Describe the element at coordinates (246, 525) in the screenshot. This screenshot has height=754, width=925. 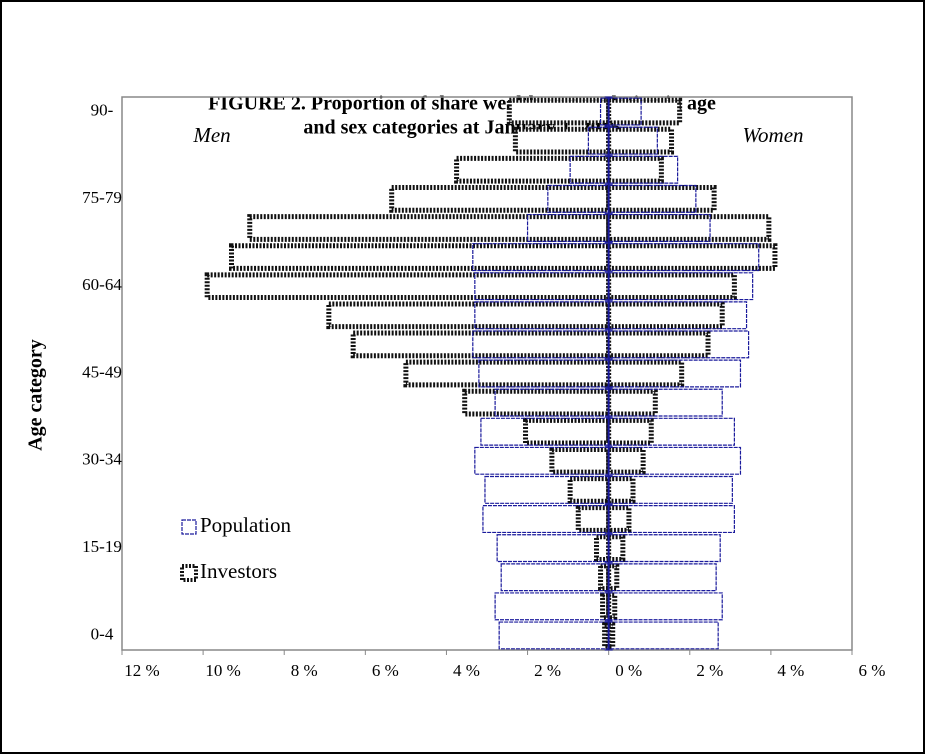
I see `legend-label: Population` at that location.